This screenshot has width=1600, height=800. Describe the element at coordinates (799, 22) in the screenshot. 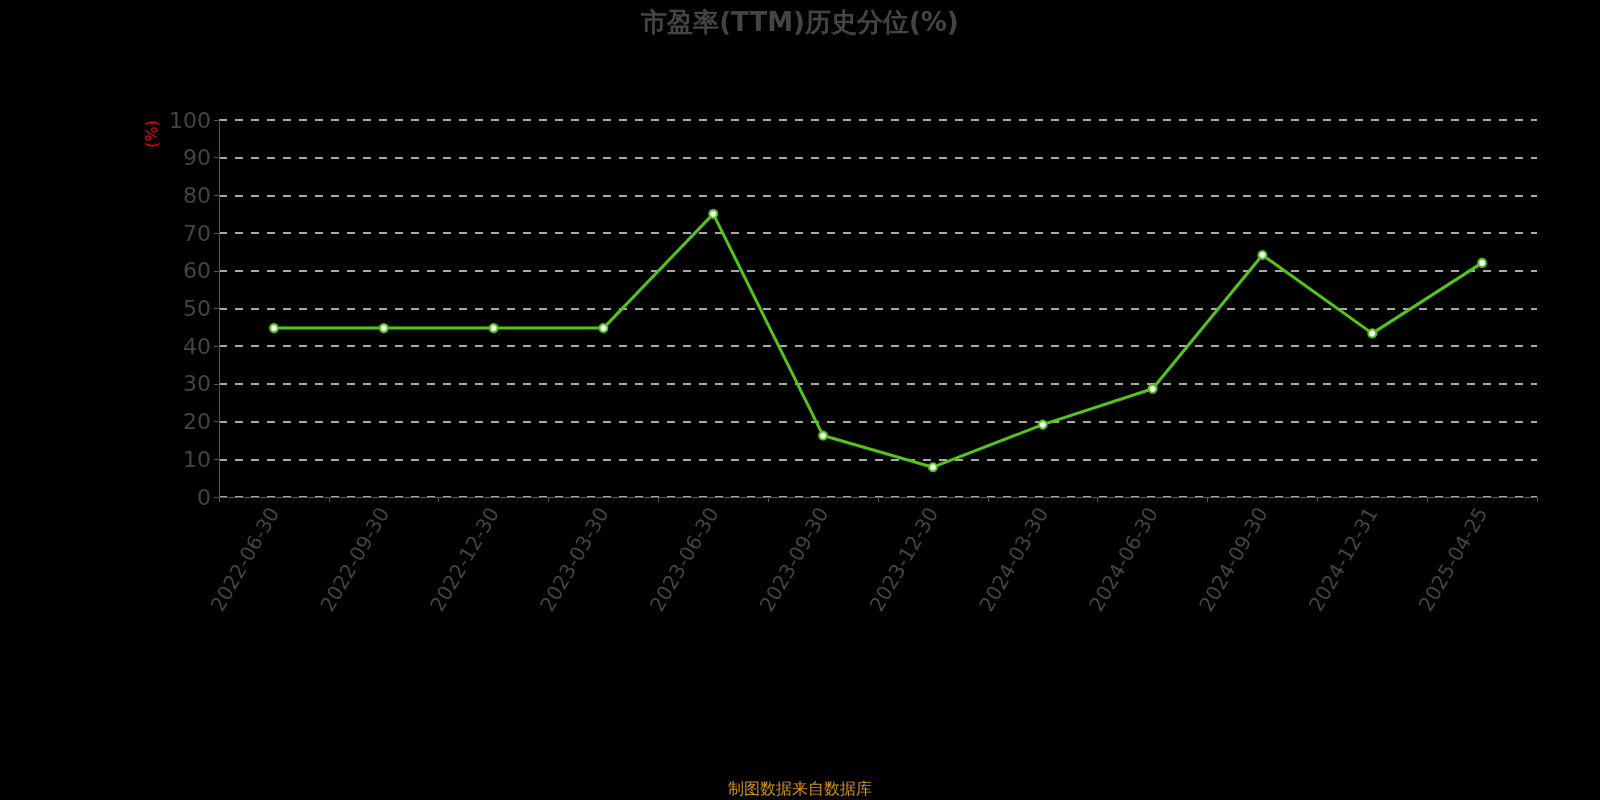

I see `chart-title: 市盈率(TTM)历史分位(%)` at that location.